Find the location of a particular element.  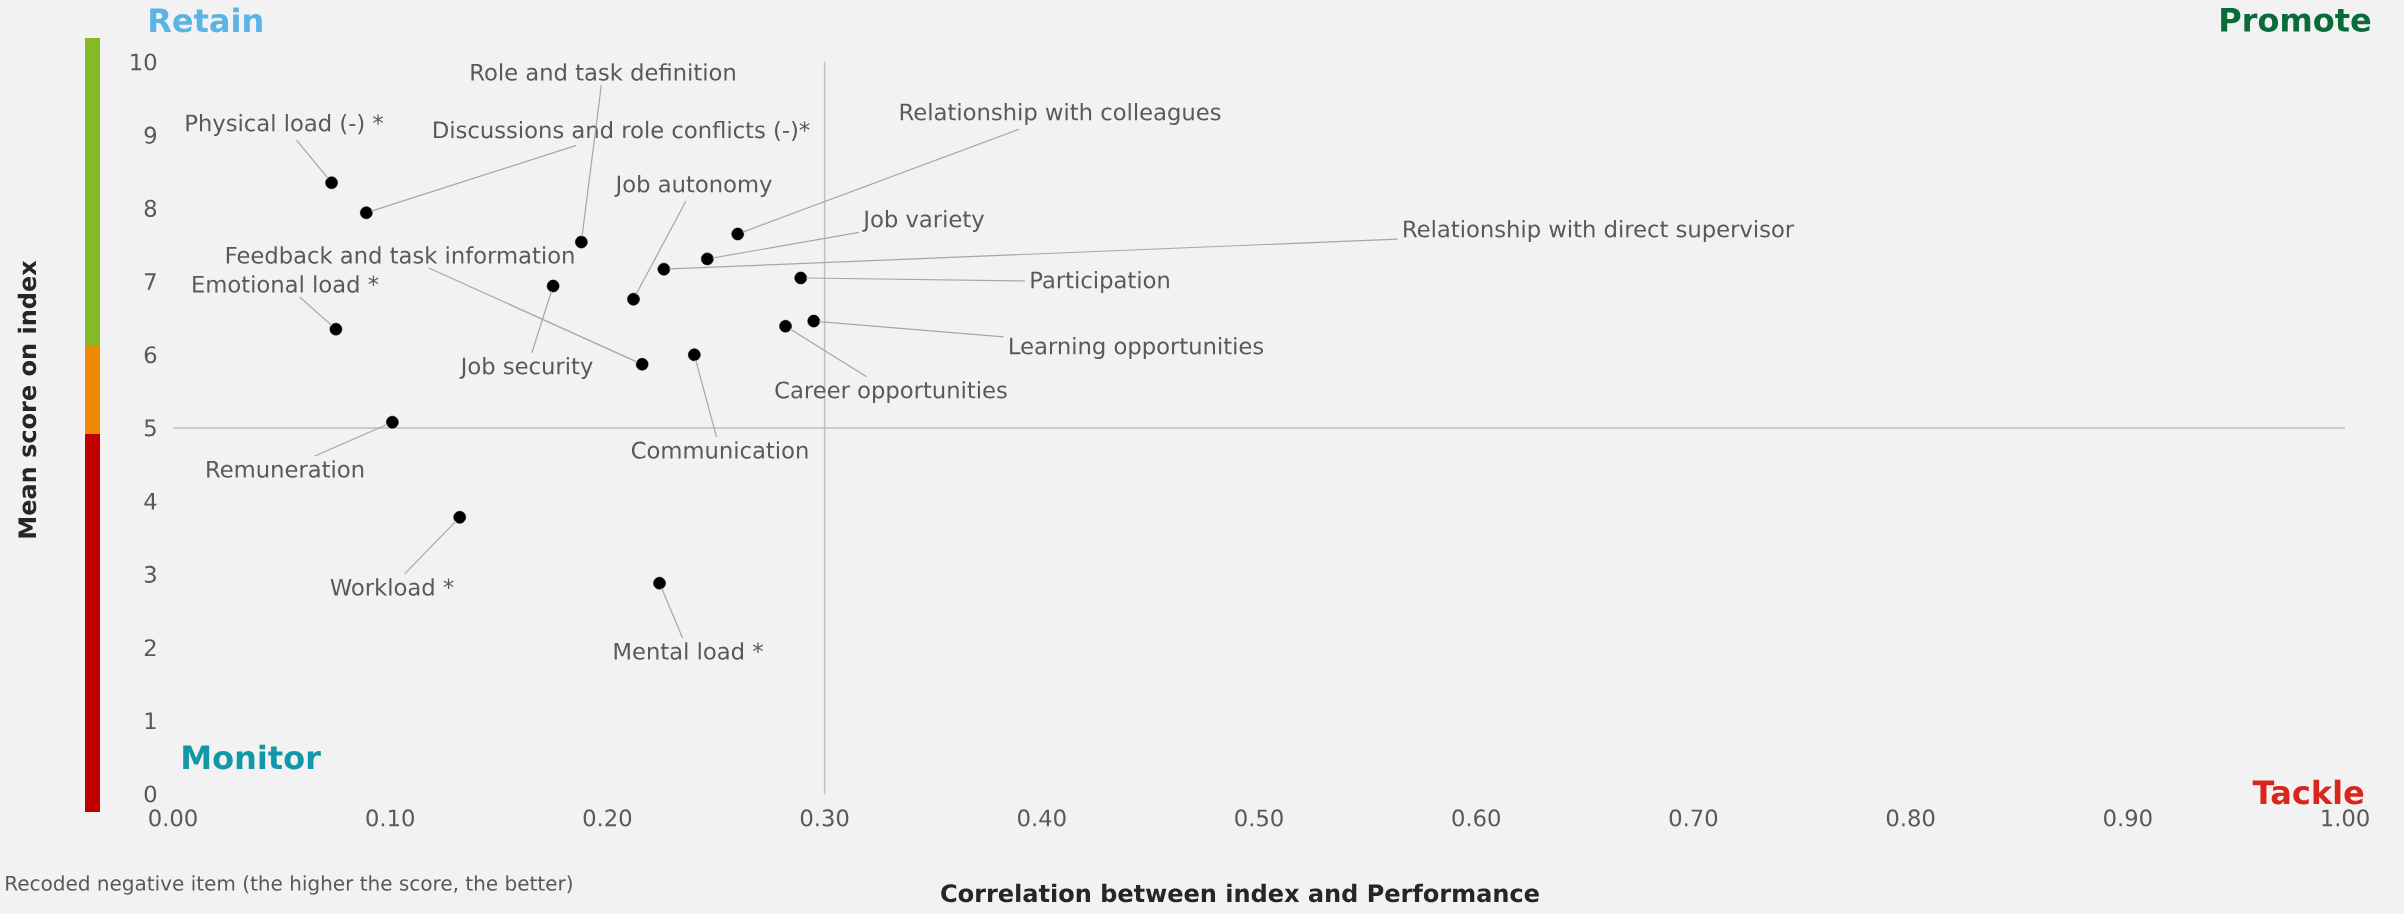

y-axis-title: Mean score on index is located at coordinates (27, 399).